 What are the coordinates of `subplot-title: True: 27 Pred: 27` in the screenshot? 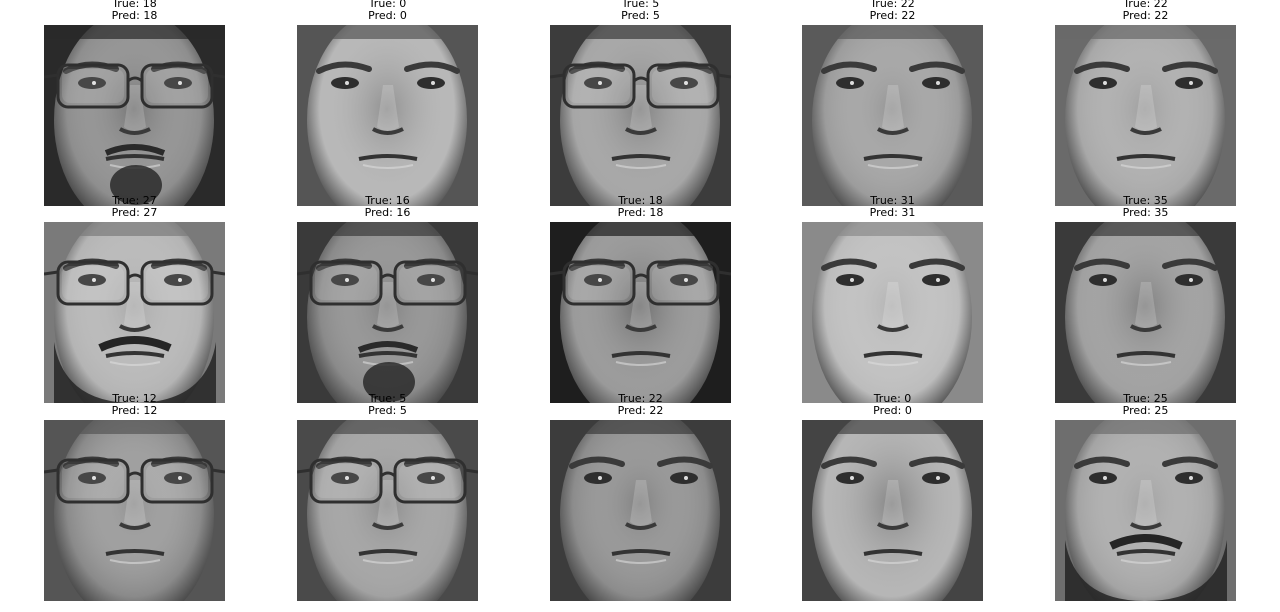 It's located at (134, 207).